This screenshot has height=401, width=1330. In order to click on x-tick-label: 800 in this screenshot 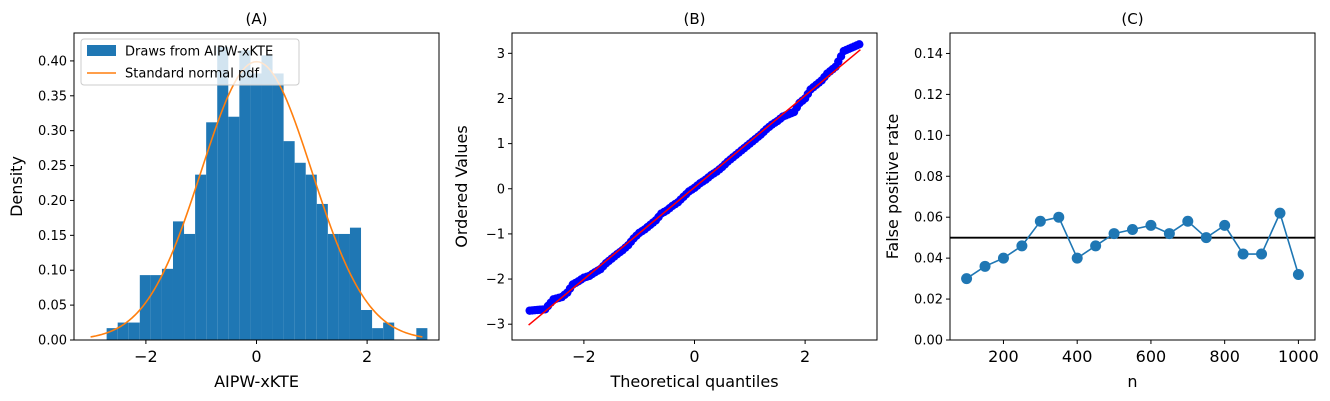, I will do `click(1224, 356)`.